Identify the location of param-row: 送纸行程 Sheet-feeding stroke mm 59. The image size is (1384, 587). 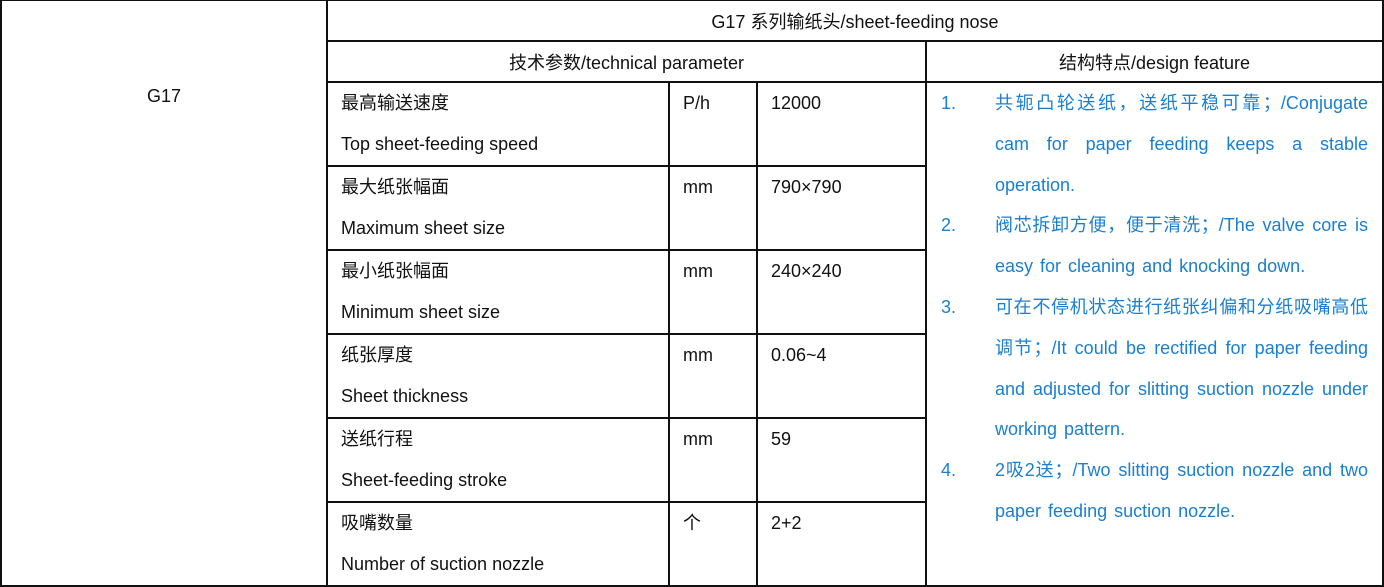
(692, 460).